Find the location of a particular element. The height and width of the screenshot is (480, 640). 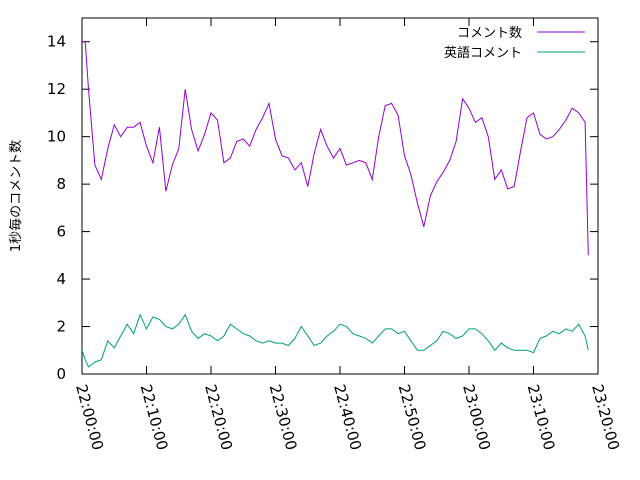

x-tick-label: 22:20:00 is located at coordinates (218, 417).